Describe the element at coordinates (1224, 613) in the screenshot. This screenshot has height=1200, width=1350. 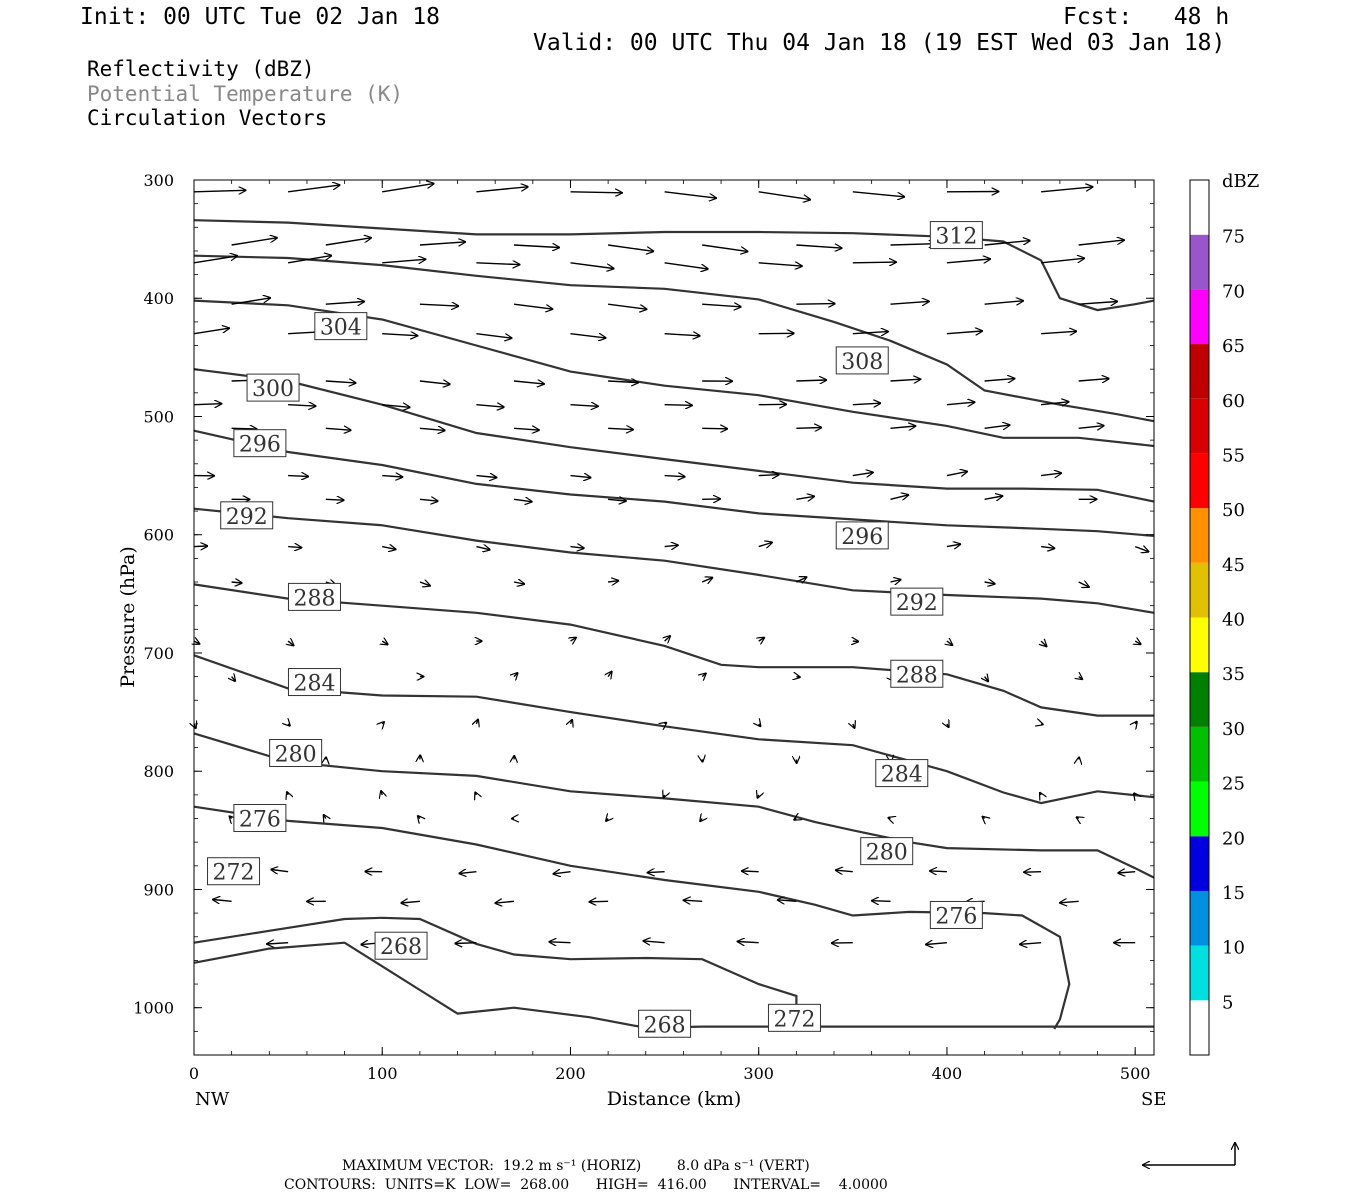
I see `colorbar: 5 10 15 20 25 30 35 40 45 50 55 60 65 70 75 dBZ` at that location.